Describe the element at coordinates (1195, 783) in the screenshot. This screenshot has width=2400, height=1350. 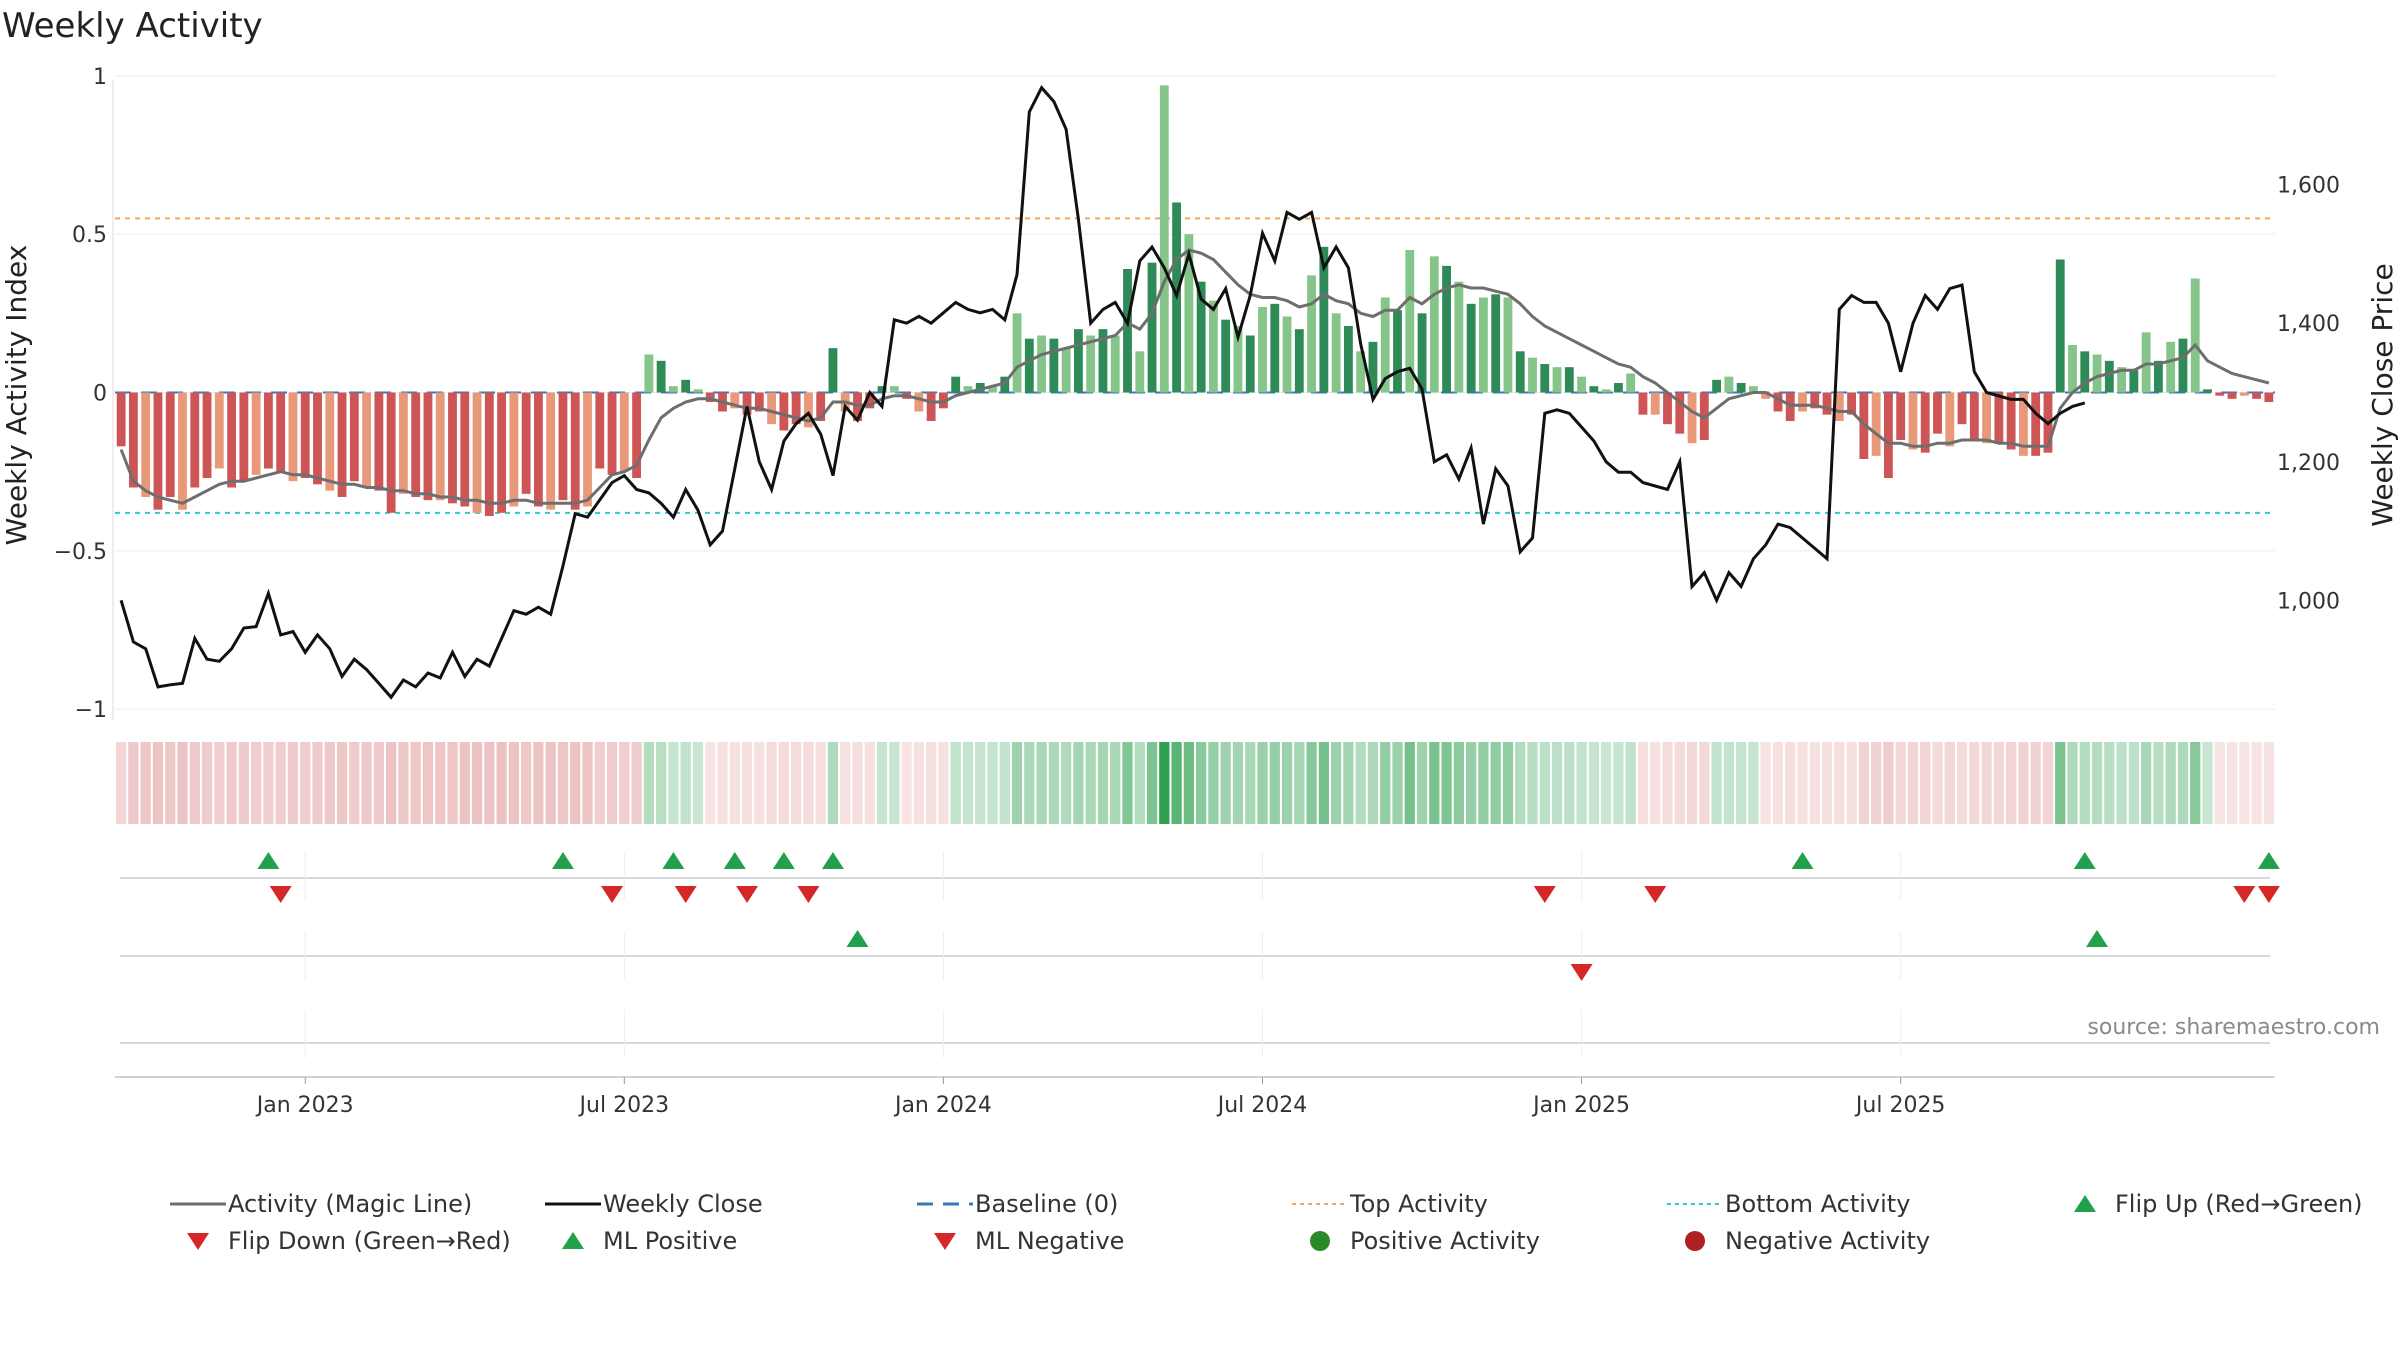
I see `heat-strip` at that location.